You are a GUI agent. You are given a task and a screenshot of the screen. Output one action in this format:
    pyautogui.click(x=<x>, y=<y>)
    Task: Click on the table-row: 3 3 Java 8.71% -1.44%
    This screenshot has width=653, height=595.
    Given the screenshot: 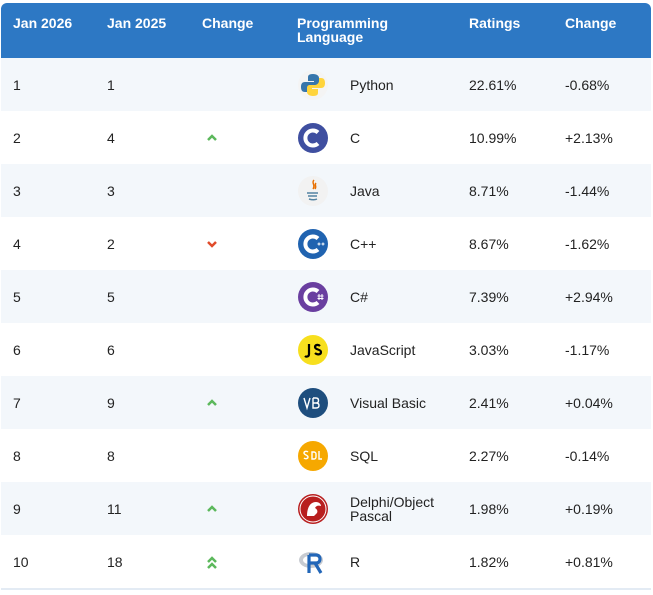 What is the action you would take?
    pyautogui.click(x=326, y=190)
    